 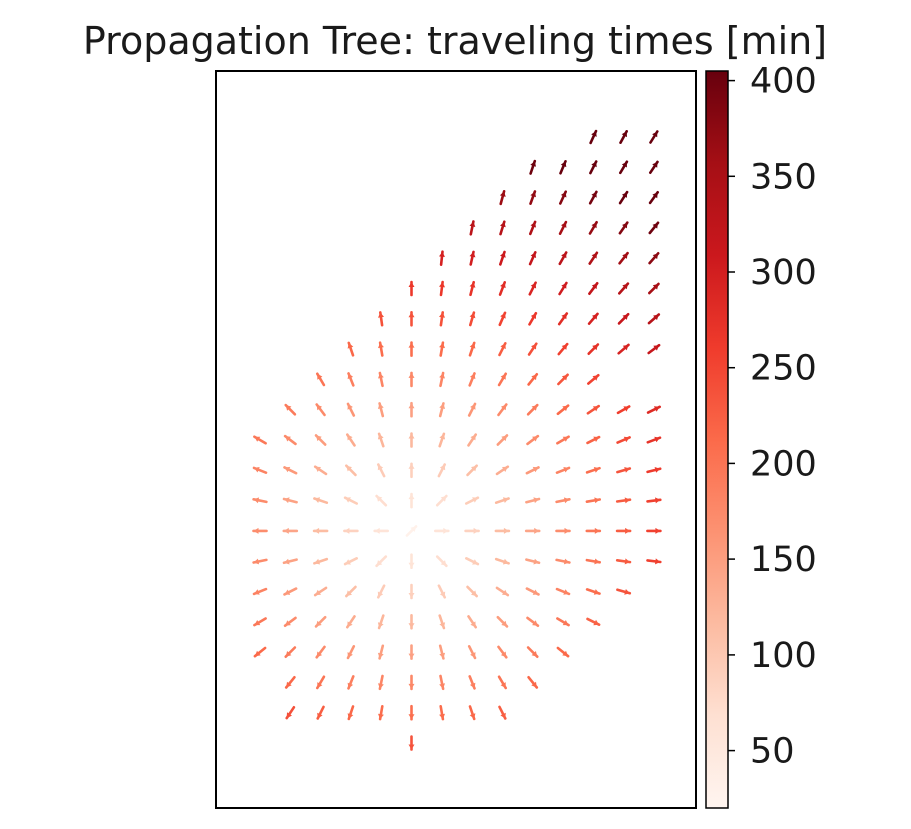 What do you see at coordinates (783, 560) in the screenshot?
I see `colorbar-tick-label: 150` at bounding box center [783, 560].